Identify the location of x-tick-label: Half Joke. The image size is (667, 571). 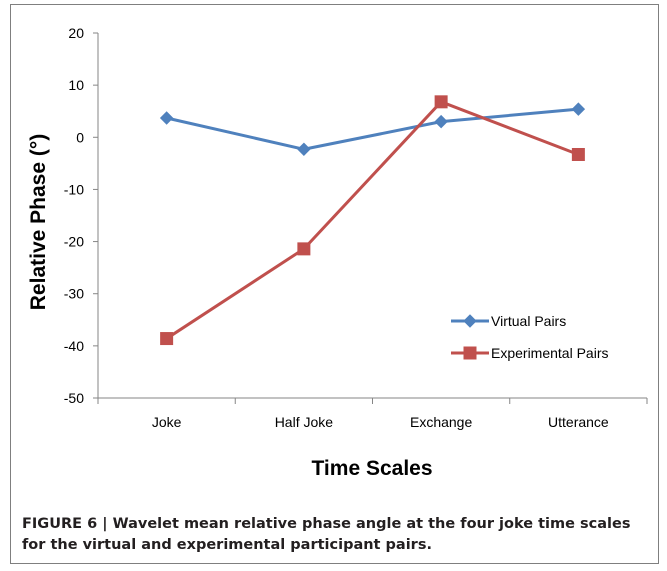
(304, 422).